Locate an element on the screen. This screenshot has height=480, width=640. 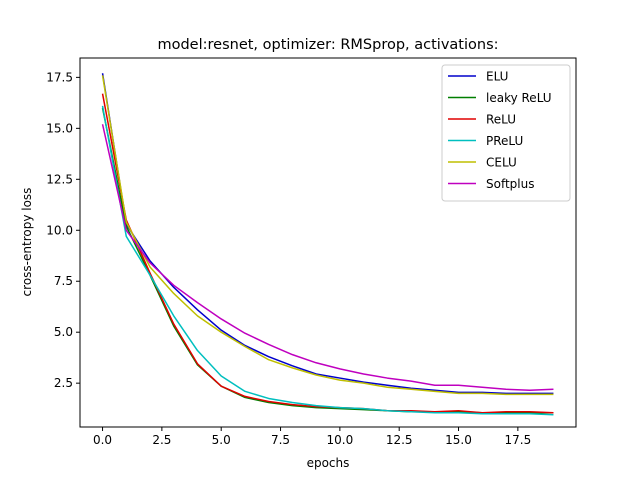
x-tick-label: 2.5 is located at coordinates (161, 440).